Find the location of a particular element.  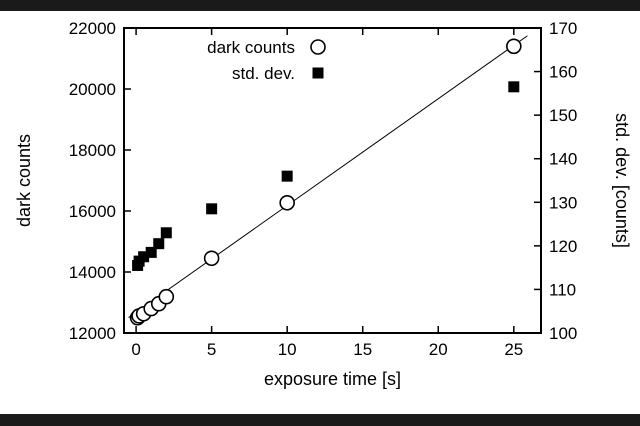

letterbox-top-bar is located at coordinates (320, 5).